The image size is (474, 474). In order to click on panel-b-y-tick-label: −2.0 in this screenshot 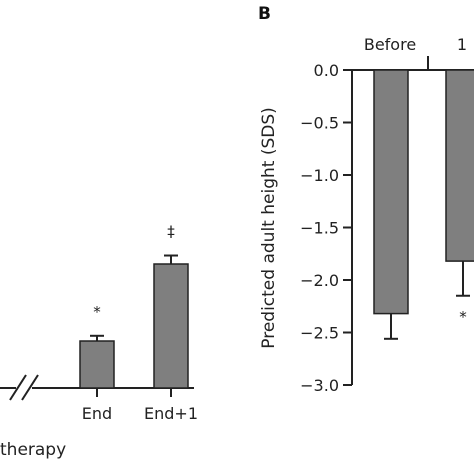, I will do `click(319, 280)`.